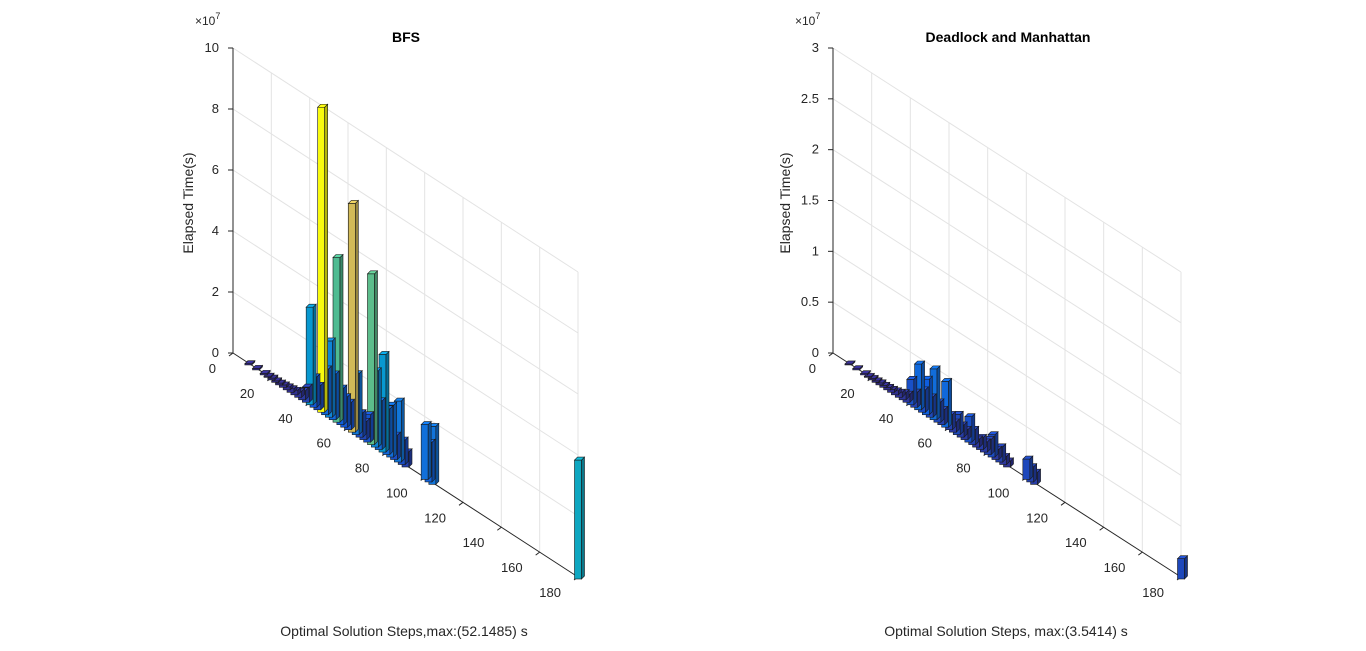 The image size is (1366, 651). Describe the element at coordinates (215, 108) in the screenshot. I see `z-tick-label: 8` at that location.